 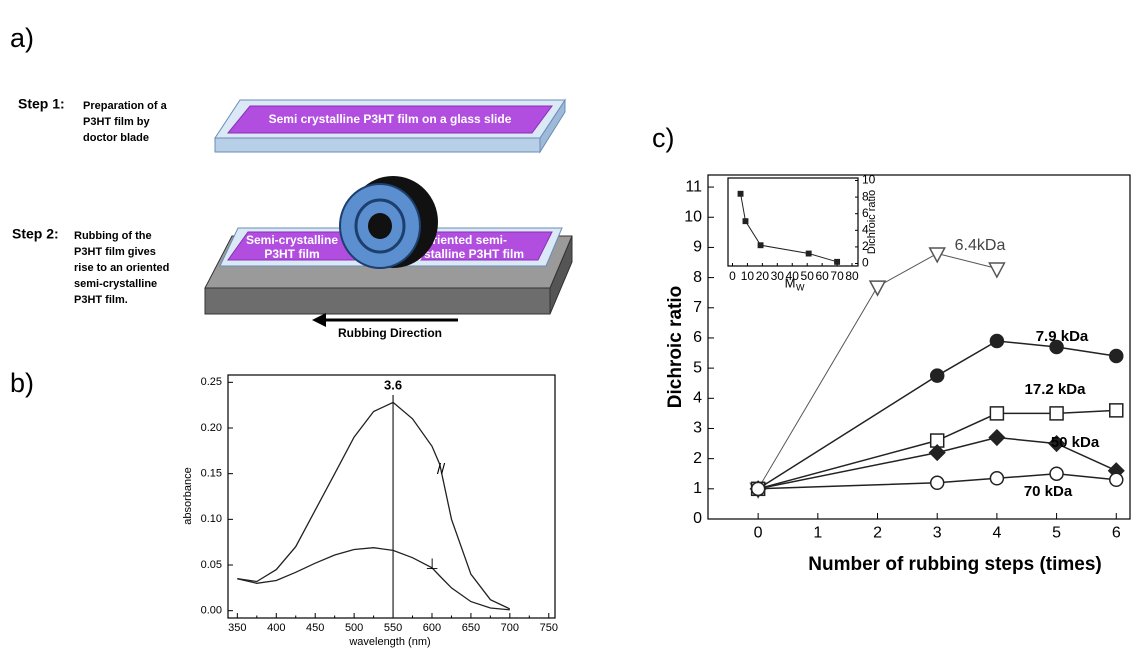 I want to click on arrow-label: Rubbing Direction, so click(x=390, y=333).